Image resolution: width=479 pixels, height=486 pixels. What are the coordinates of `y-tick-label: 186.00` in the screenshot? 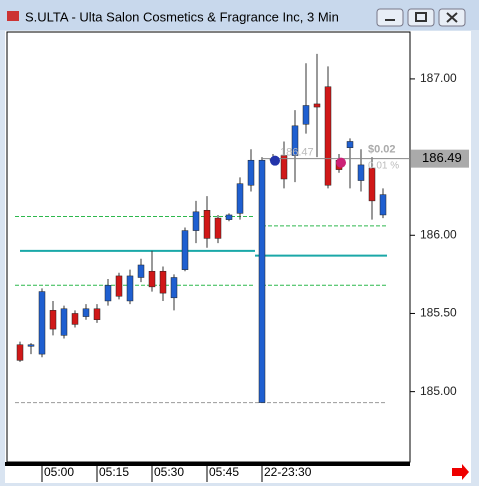 It's located at (438, 234).